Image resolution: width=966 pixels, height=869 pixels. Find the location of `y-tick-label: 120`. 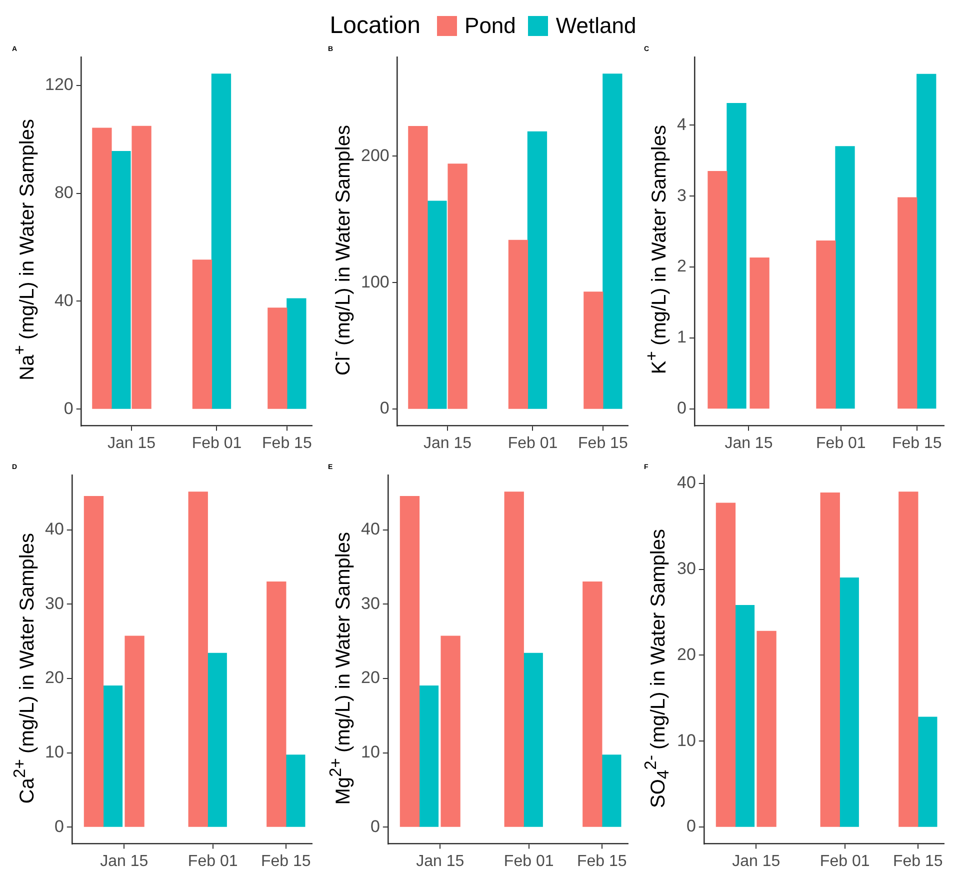

y-tick-label: 120 is located at coordinates (59, 84).